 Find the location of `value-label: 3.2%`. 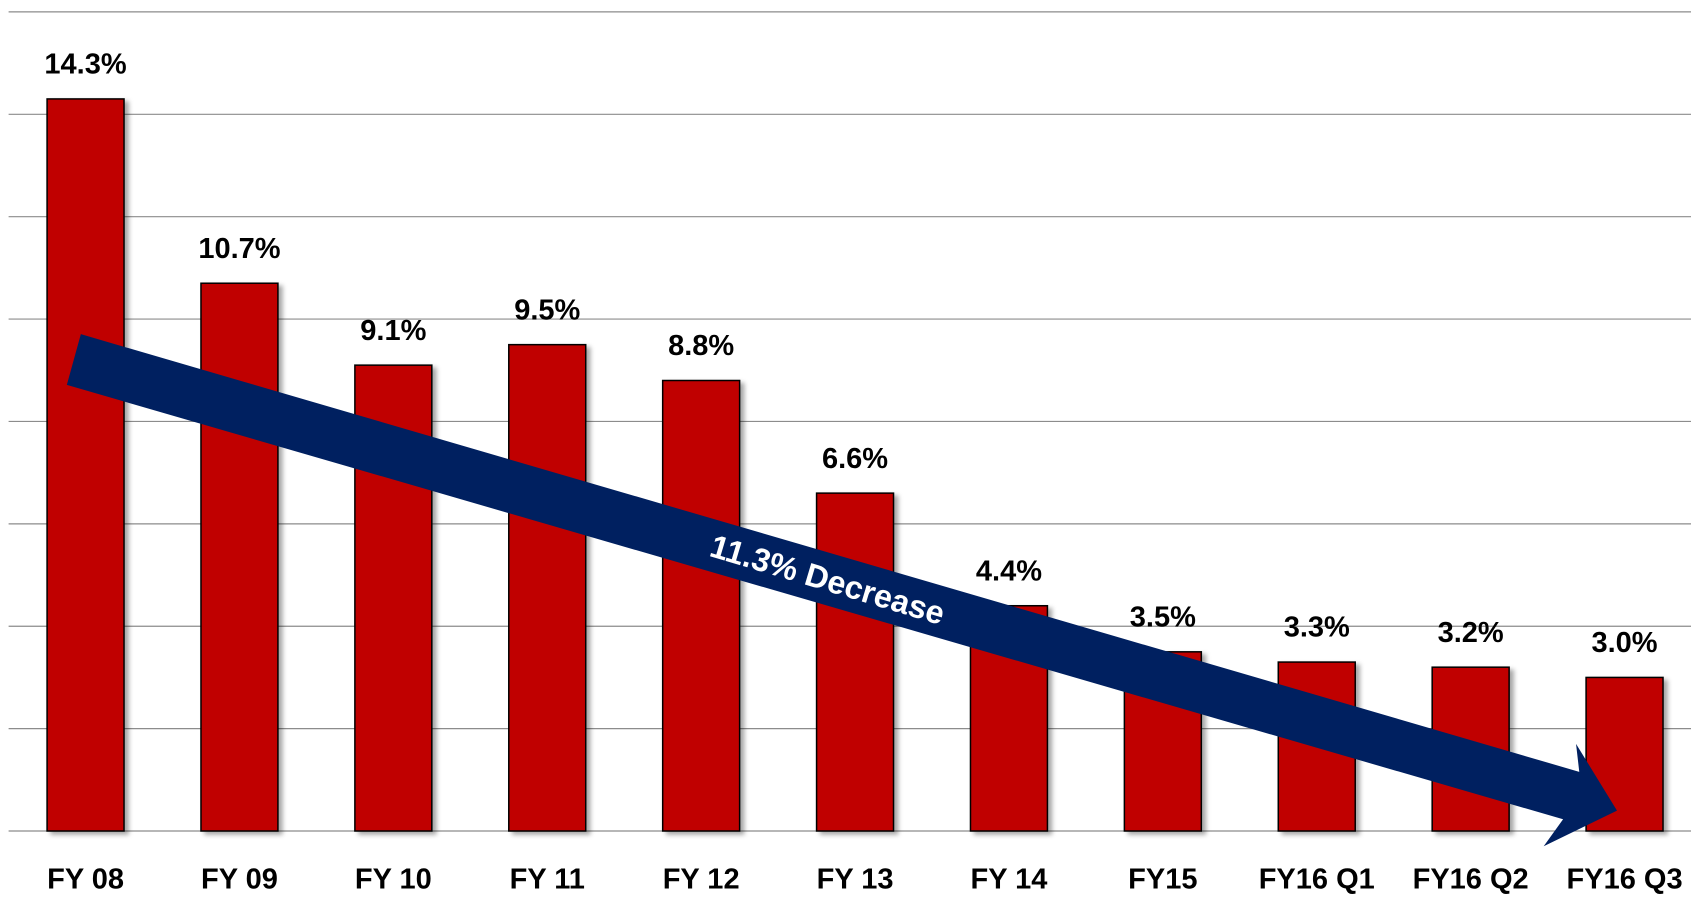

value-label: 3.2% is located at coordinates (1471, 633).